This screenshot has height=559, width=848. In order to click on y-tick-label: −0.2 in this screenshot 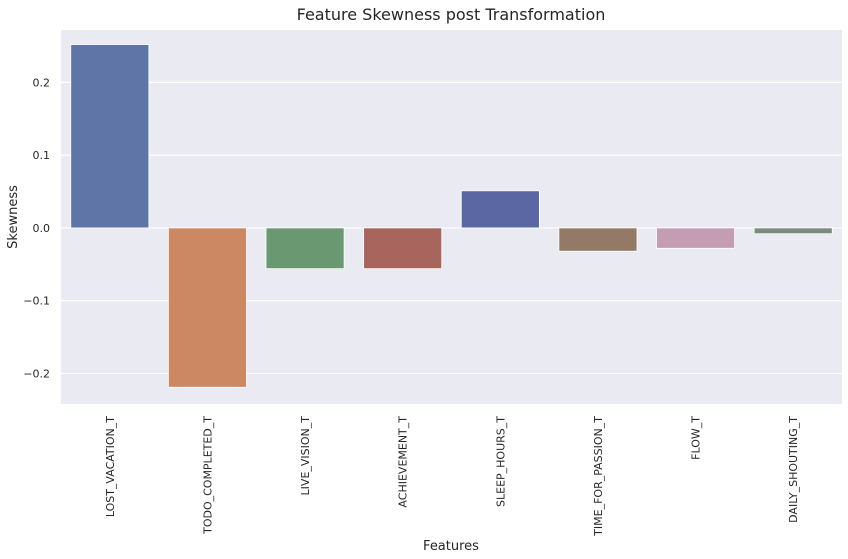, I will do `click(36, 373)`.